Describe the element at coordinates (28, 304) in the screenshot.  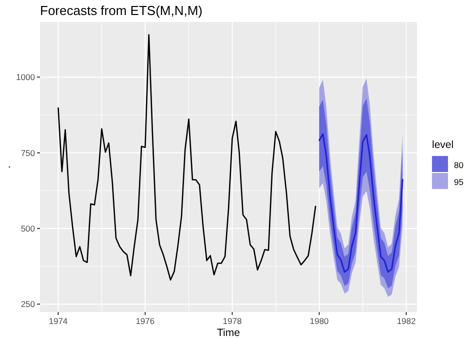
I see `y-tick-label: 250` at that location.